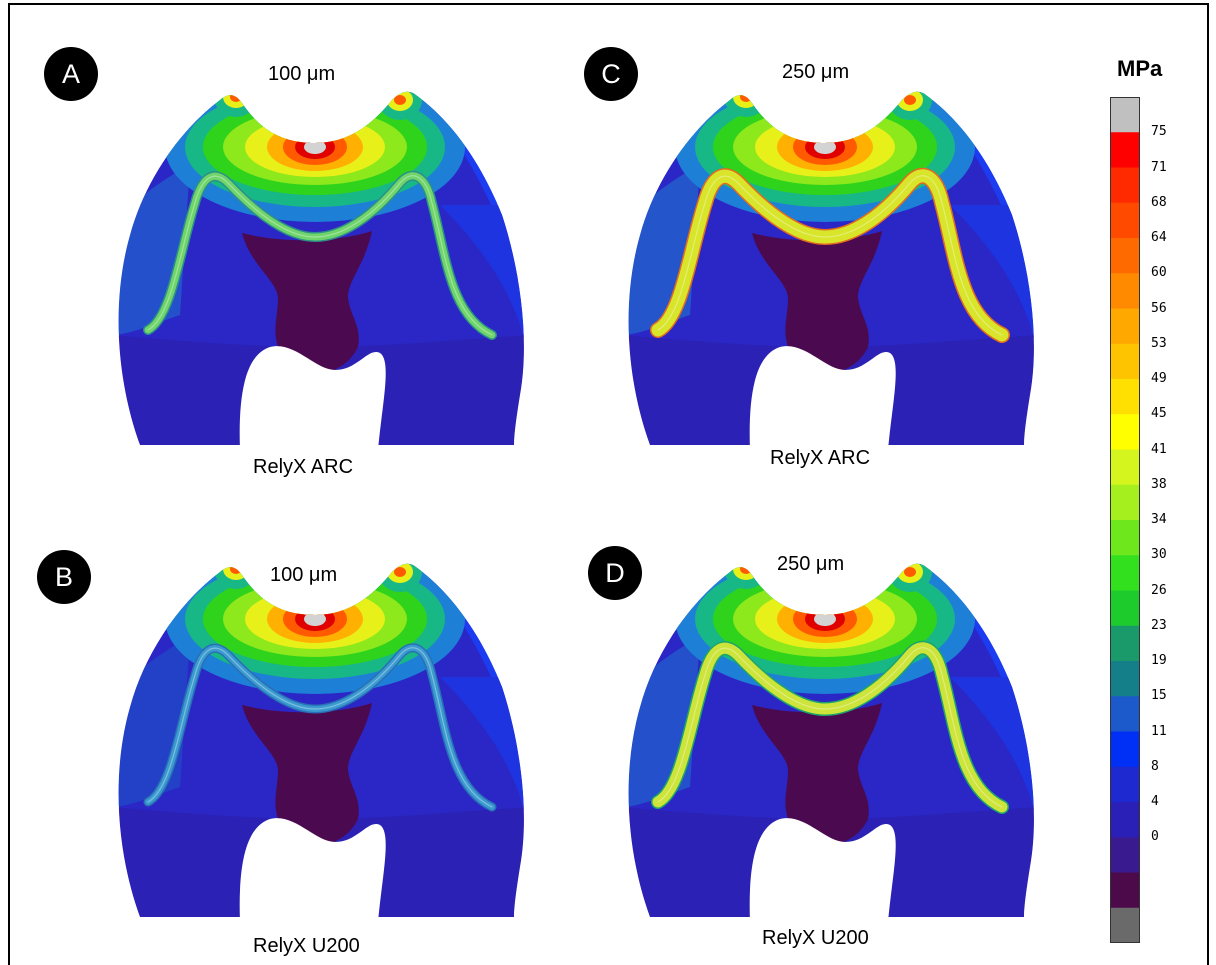 The height and width of the screenshot is (965, 1216). Describe the element at coordinates (1155, 837) in the screenshot. I see `scale-tick-label: 0` at that location.